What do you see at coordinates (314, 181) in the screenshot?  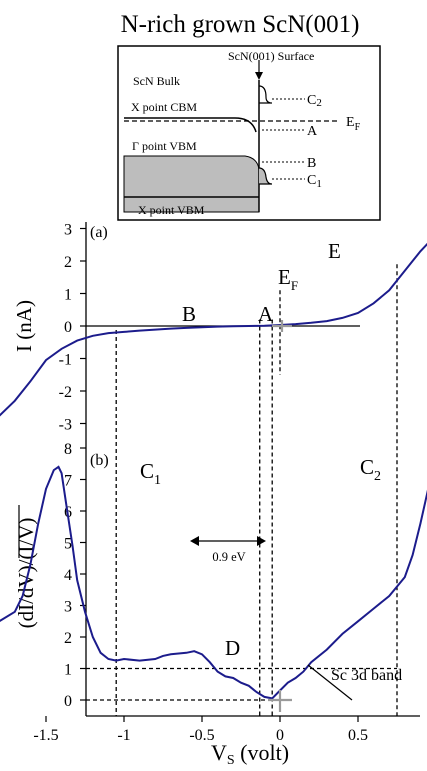 I see `inset-c1-label: C1` at bounding box center [314, 181].